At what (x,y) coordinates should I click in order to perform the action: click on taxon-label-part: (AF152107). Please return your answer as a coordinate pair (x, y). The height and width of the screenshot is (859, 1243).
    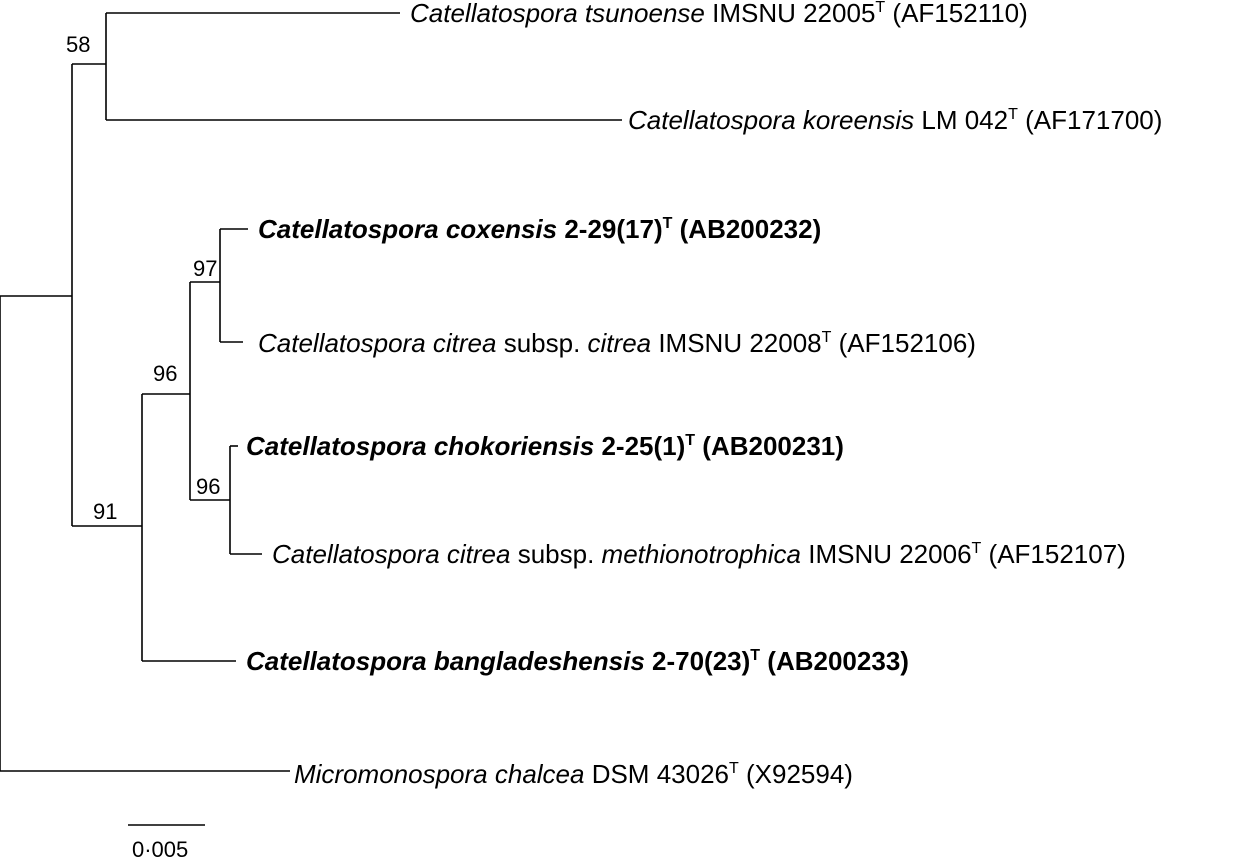
    Looking at the image, I should click on (1053, 554).